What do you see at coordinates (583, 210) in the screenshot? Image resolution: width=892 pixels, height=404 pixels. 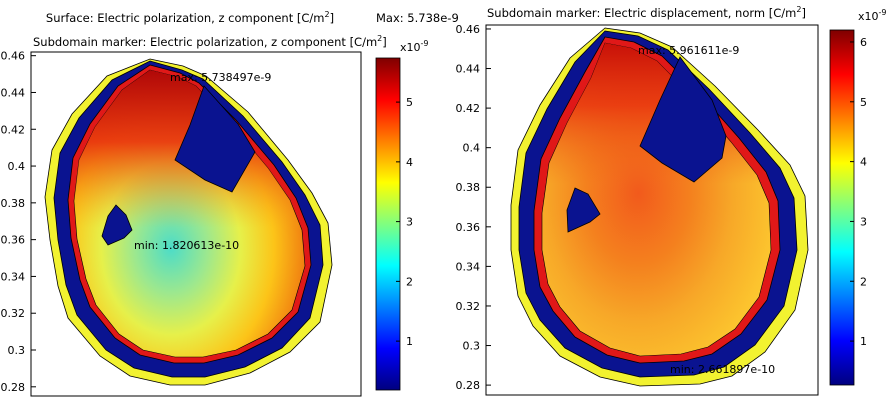 I see `right-small-blue-region` at bounding box center [583, 210].